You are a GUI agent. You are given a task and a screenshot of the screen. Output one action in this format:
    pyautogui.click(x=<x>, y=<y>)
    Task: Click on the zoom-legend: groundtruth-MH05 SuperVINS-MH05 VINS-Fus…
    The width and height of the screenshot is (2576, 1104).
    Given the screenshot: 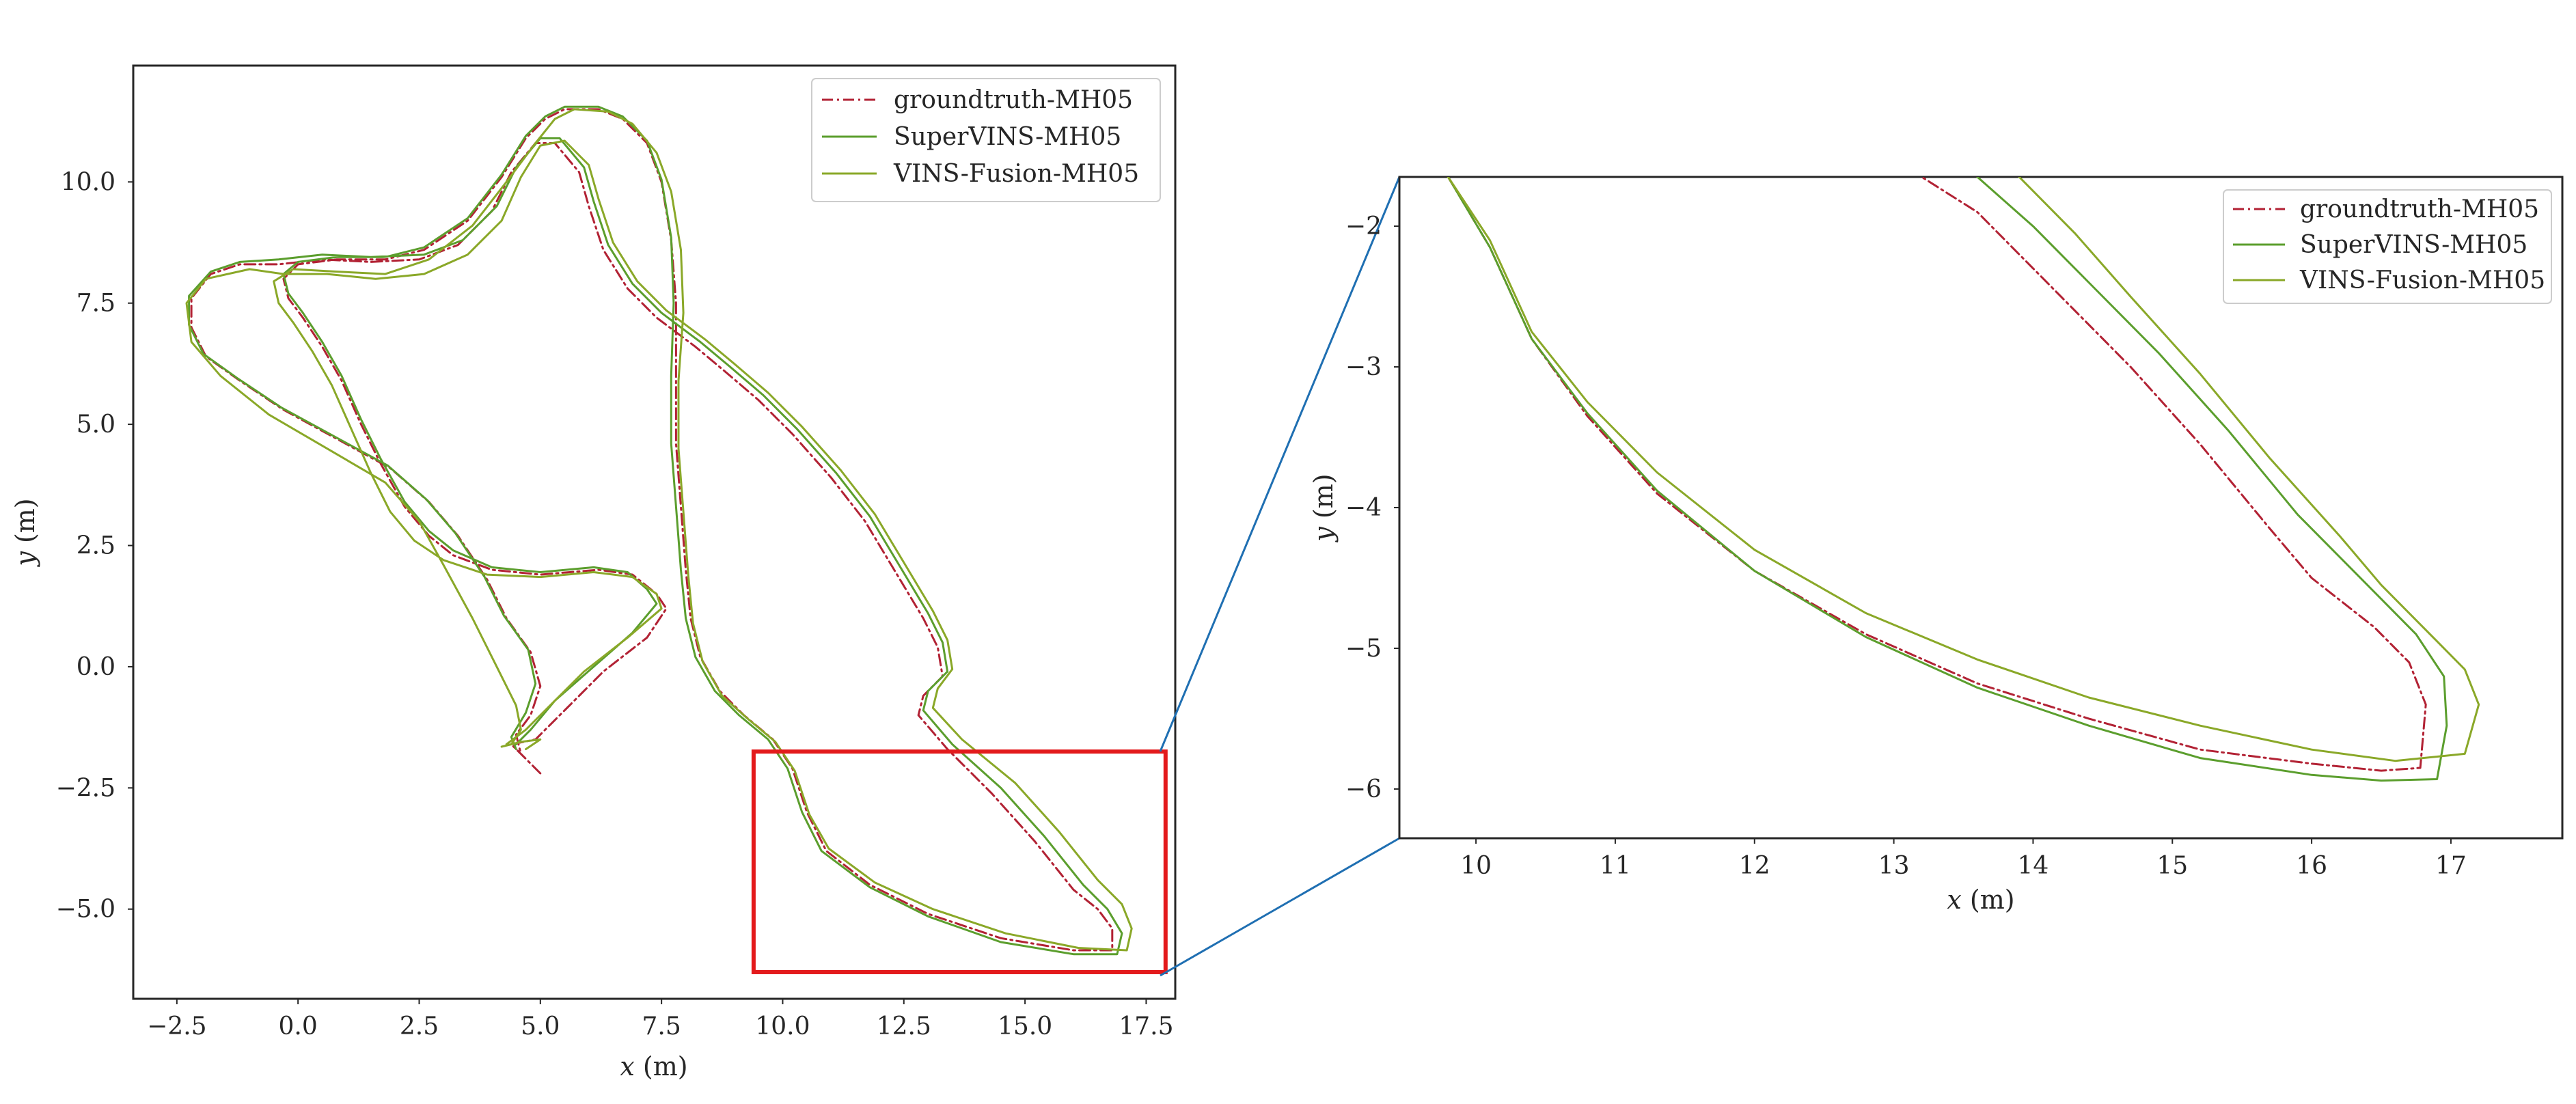 What is the action you would take?
    pyautogui.click(x=2387, y=247)
    